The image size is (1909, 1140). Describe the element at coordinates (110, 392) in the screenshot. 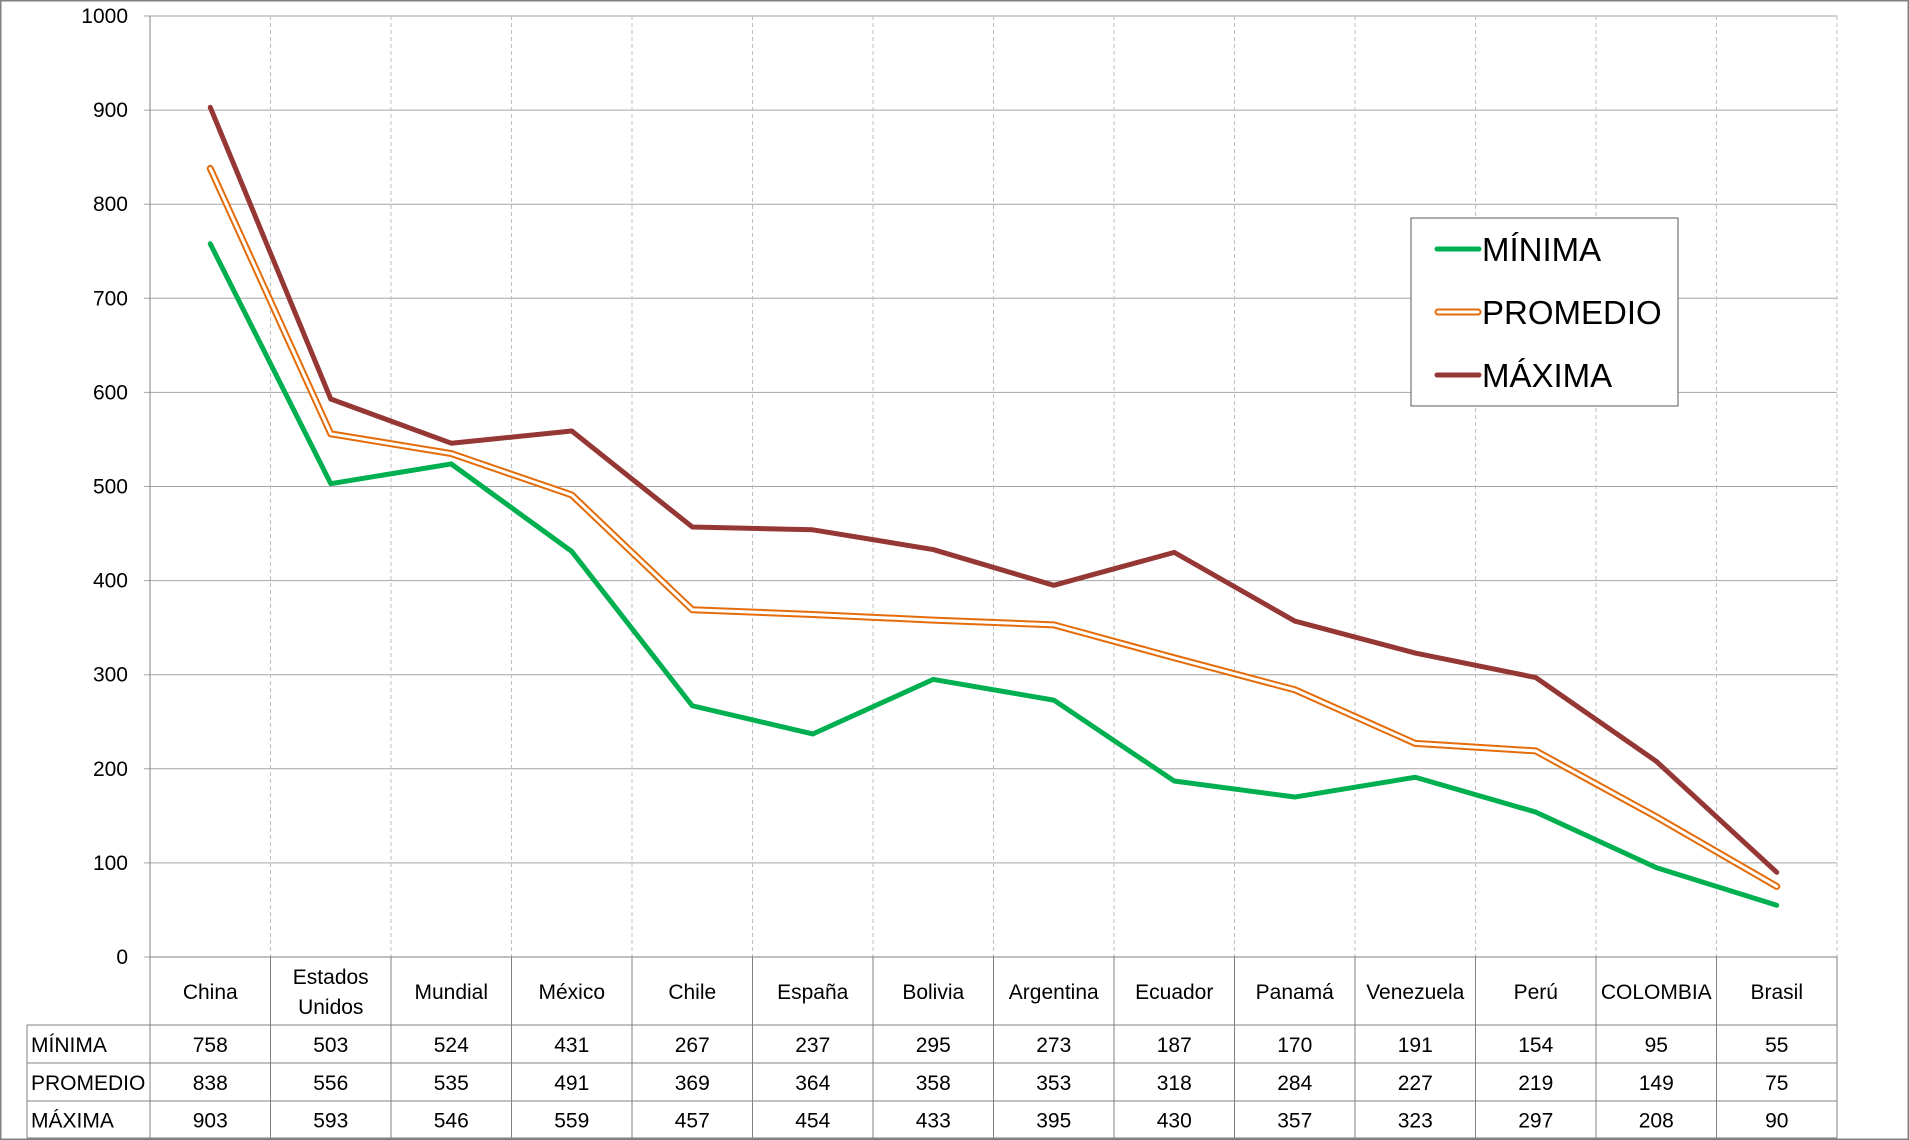

I see `y-tick-label: 600` at that location.